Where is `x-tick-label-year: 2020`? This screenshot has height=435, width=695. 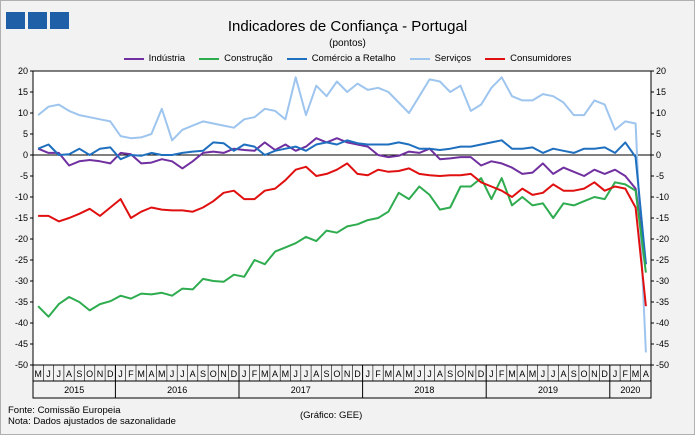 x-tick-label-year: 2020 is located at coordinates (630, 390).